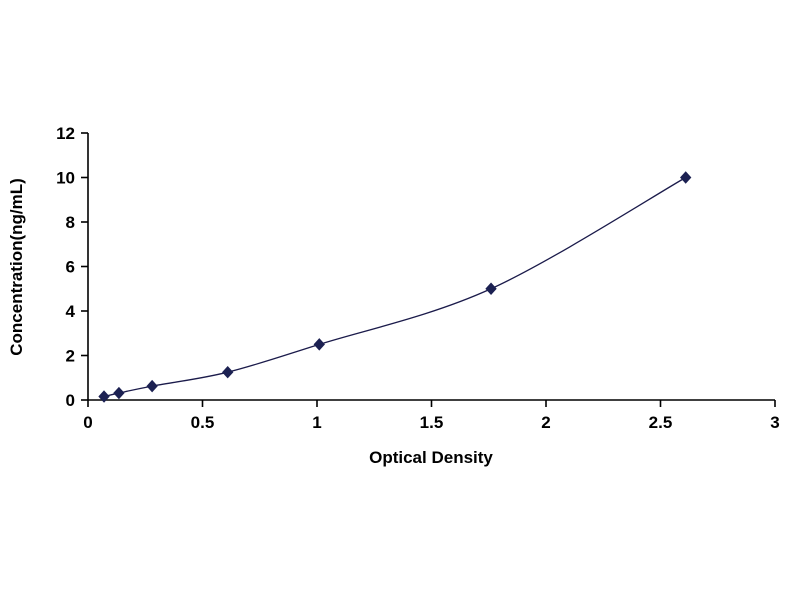 The width and height of the screenshot is (800, 600). What do you see at coordinates (70, 267) in the screenshot?
I see `y-tick-label: 6` at bounding box center [70, 267].